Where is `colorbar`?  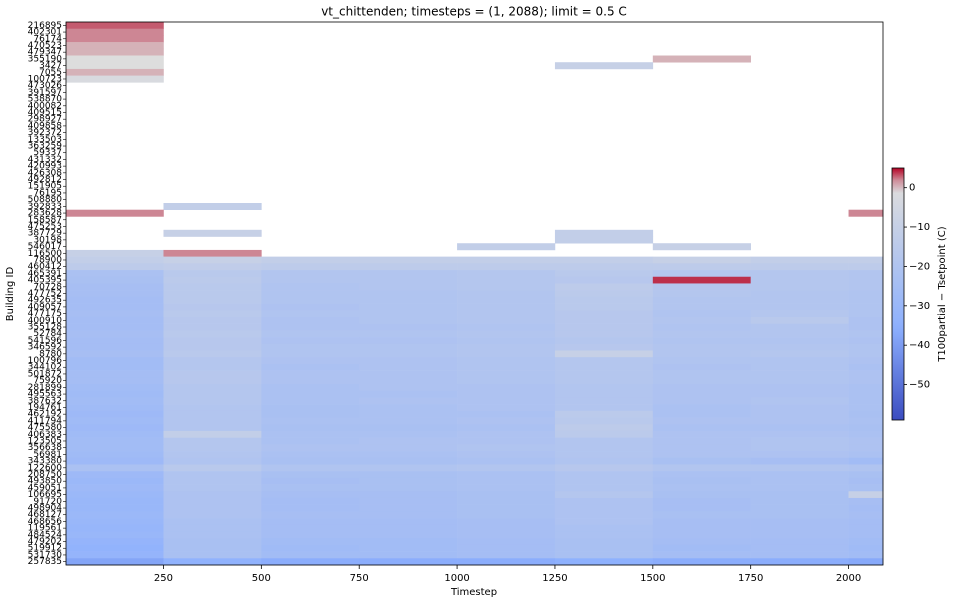
colorbar is located at coordinates (898, 294).